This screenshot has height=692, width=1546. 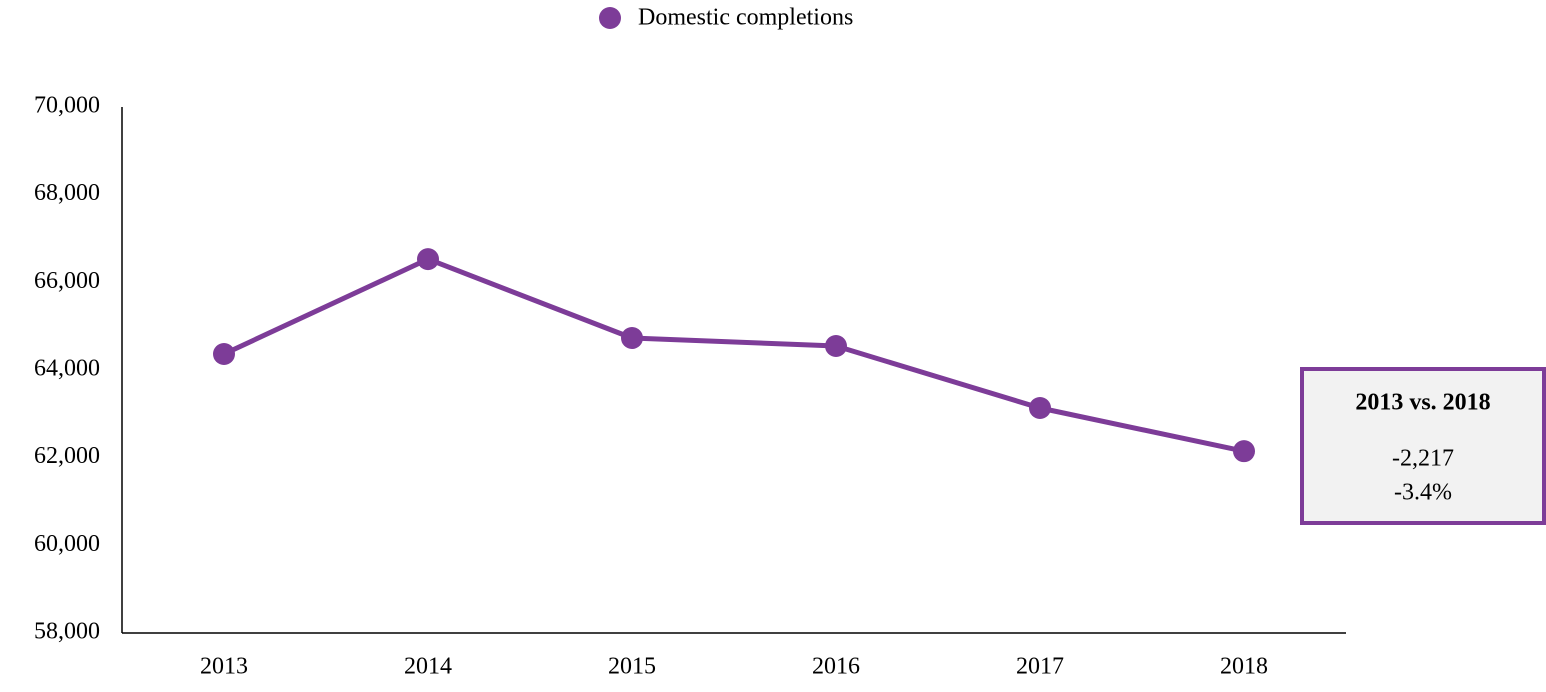 I want to click on annotation-line: -2,217, so click(x=1423, y=459).